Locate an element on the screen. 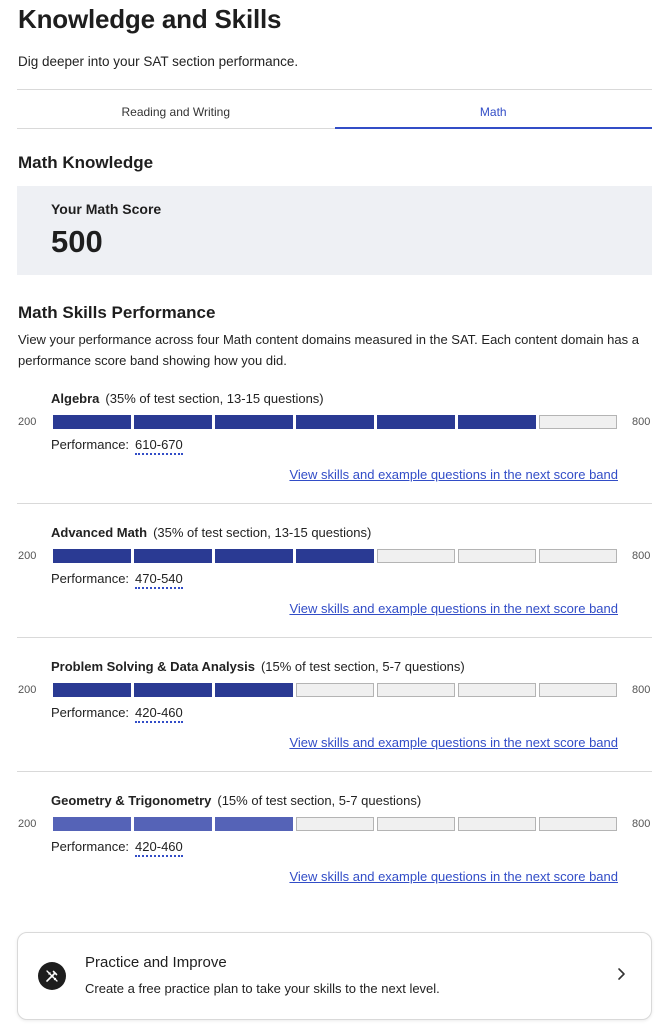  score-card: Your Math Score 500 is located at coordinates (334, 230).